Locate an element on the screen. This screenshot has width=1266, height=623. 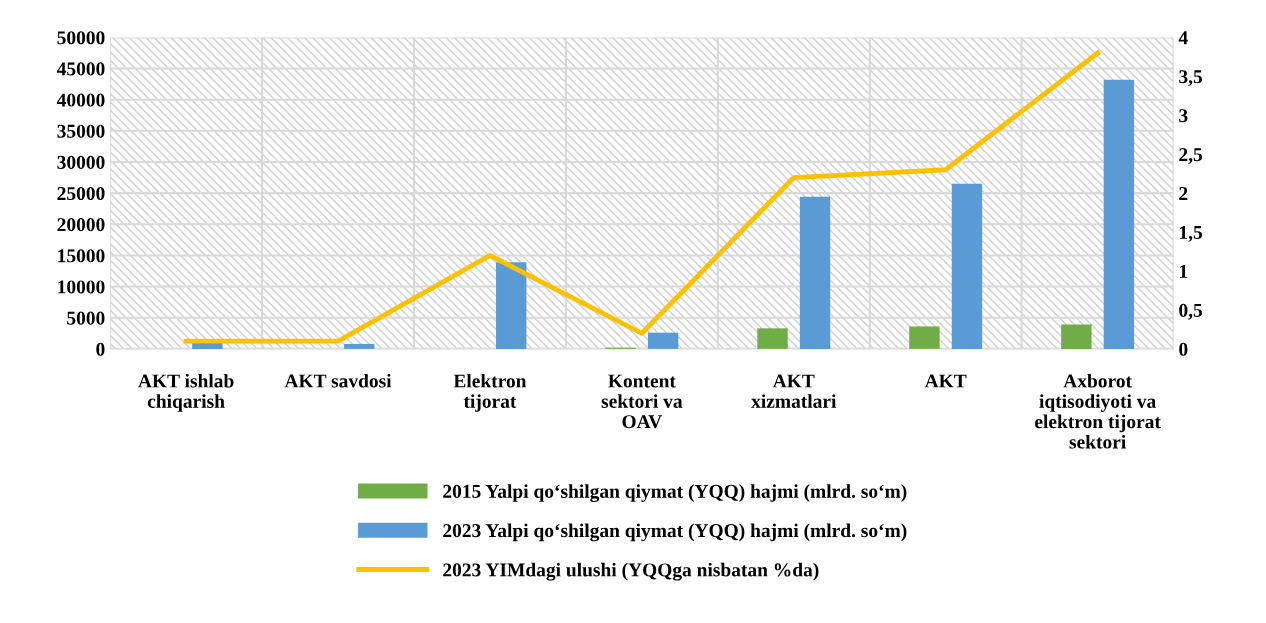
x-tick-label: Kontent sektori va OAV is located at coordinates (642, 401).